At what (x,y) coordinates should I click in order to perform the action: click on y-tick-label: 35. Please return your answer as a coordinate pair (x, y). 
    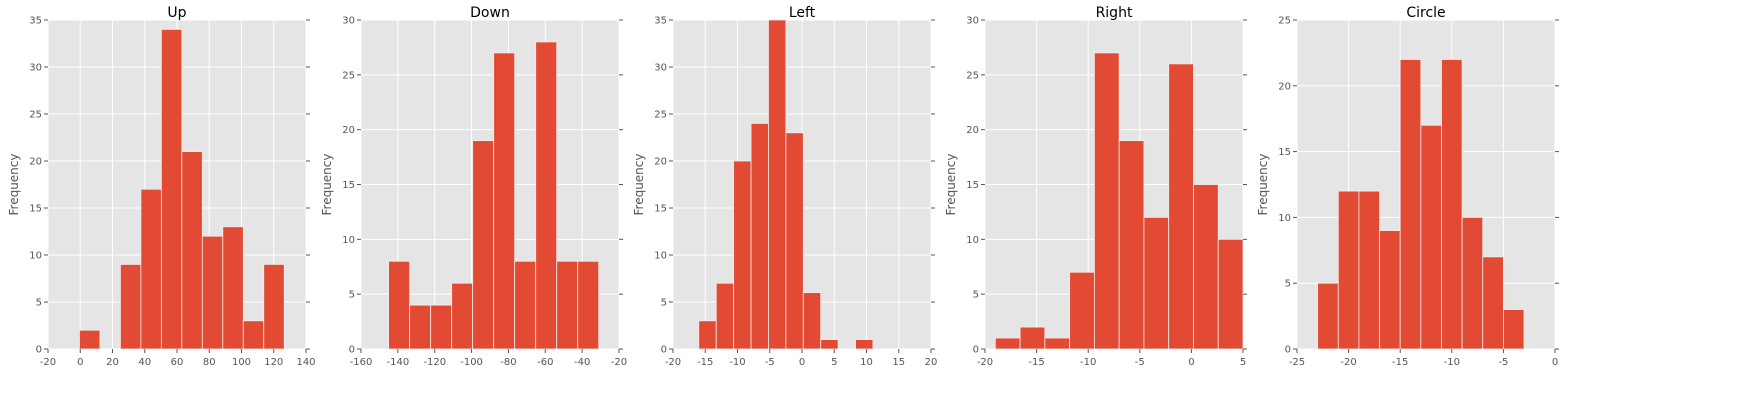
    Looking at the image, I should click on (660, 21).